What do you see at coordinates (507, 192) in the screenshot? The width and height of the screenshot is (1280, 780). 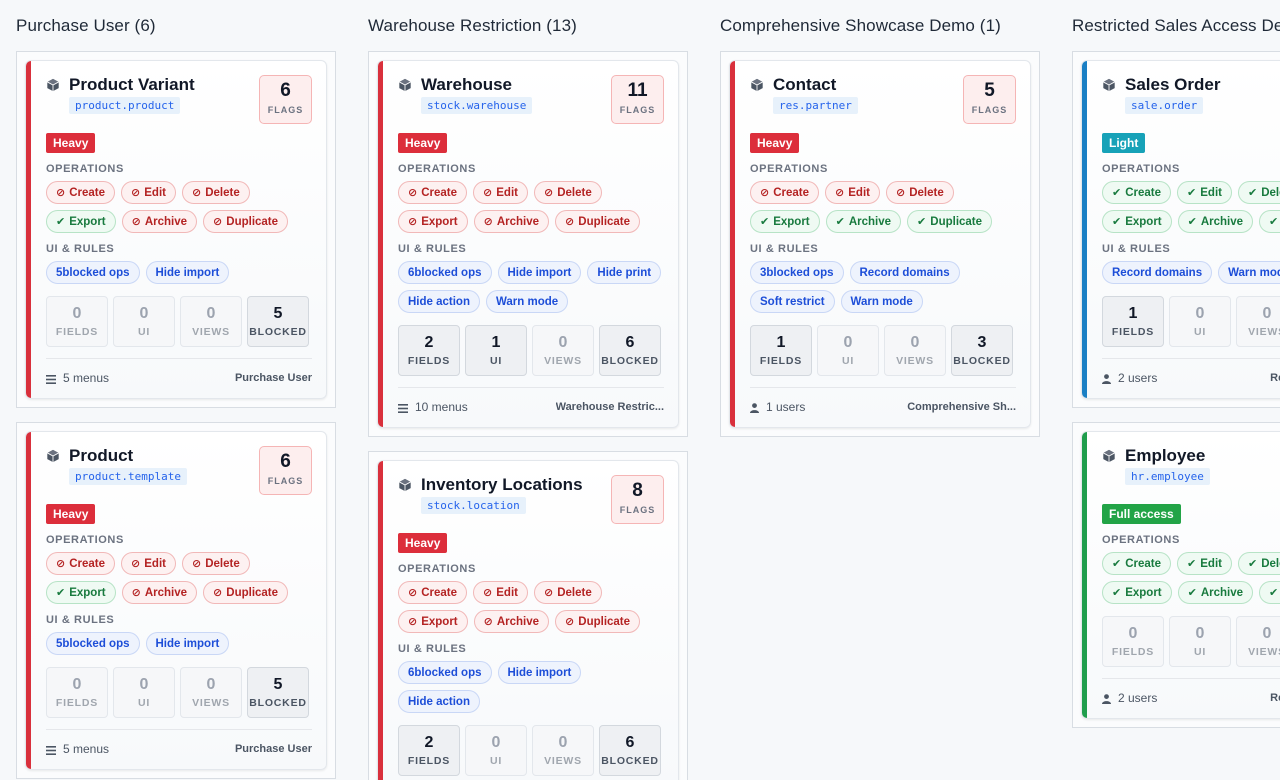 I see `operation-label: Edit` at bounding box center [507, 192].